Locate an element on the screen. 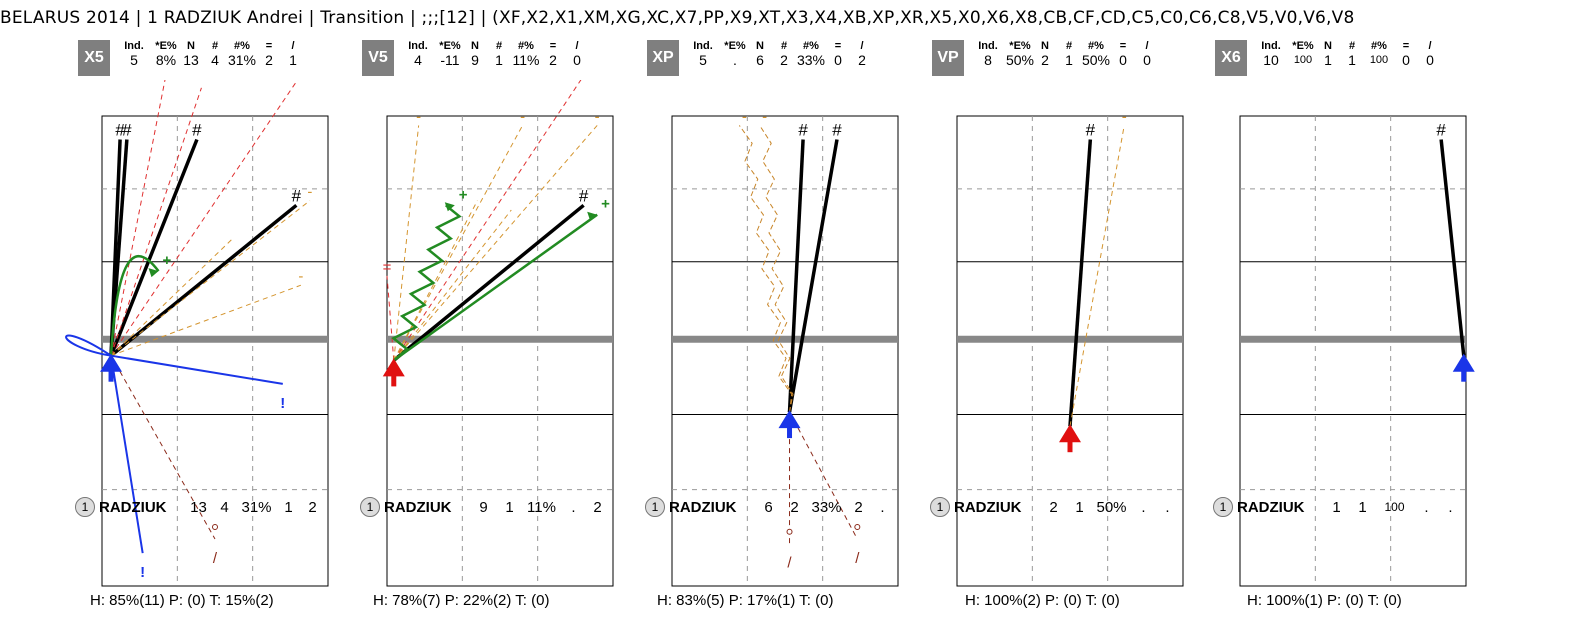 The height and width of the screenshot is (622, 1587). stat-header-label: N is located at coordinates (1045, 46).